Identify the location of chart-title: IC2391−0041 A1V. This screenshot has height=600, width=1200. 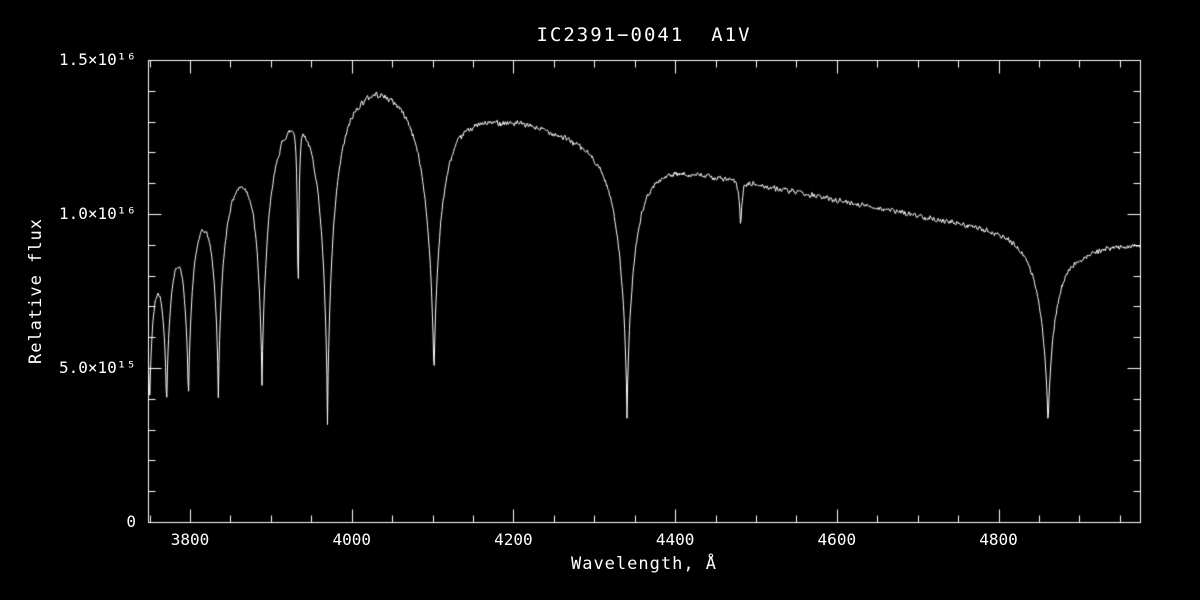
(644, 35).